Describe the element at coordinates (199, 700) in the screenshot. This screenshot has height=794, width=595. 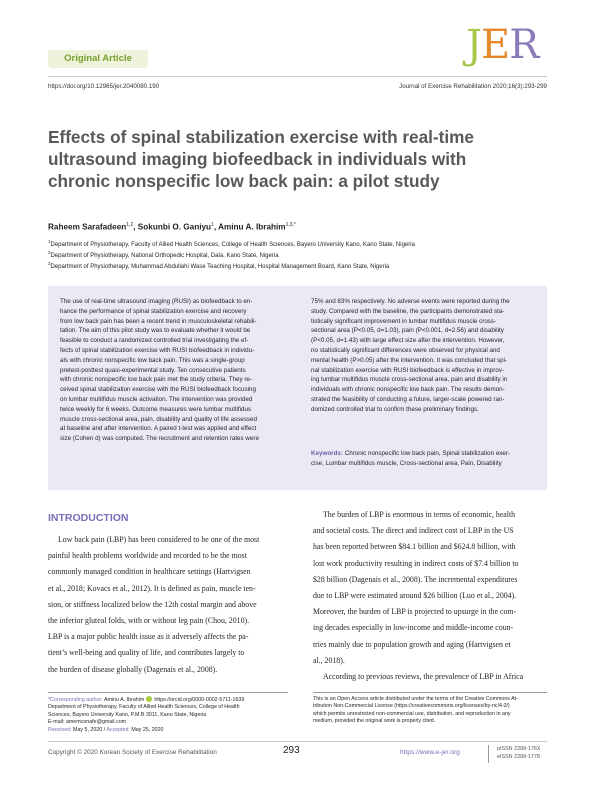
I see `orcid-link: https://orcid.org/0000-0002-5711-1639` at that location.